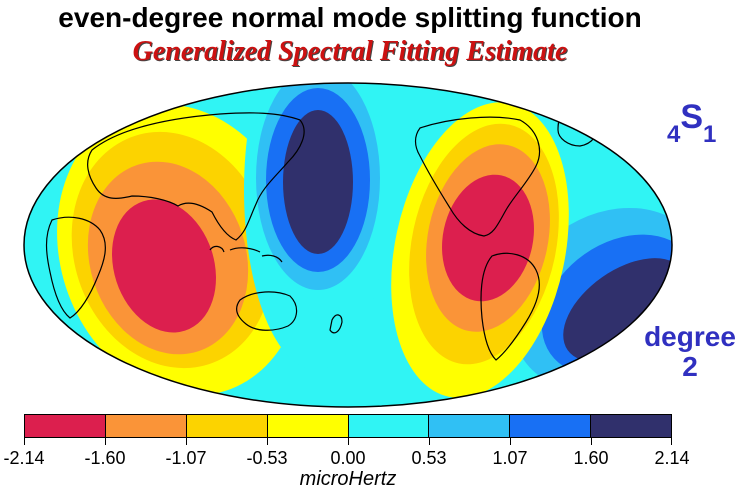 The width and height of the screenshot is (748, 491). I want to click on colorbar-tick-label: 1.07, so click(510, 458).